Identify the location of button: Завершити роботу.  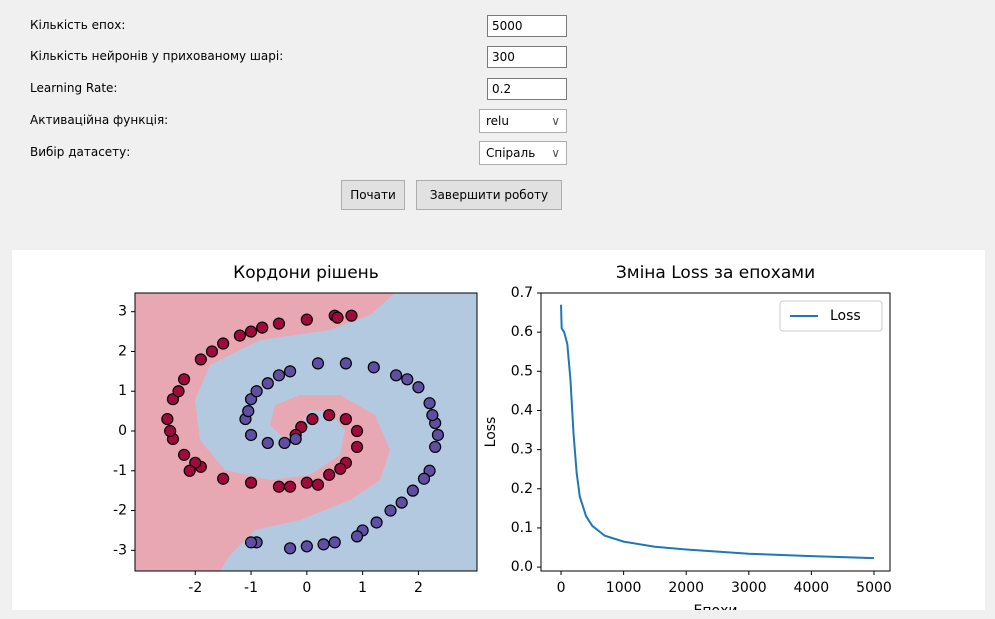
(489, 195).